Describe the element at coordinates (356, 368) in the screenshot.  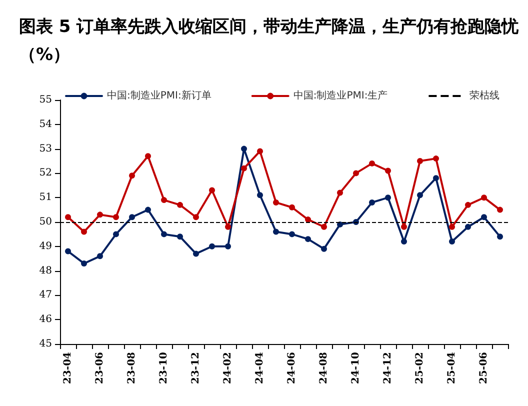
I see `x-tick-label: 24-10` at that location.